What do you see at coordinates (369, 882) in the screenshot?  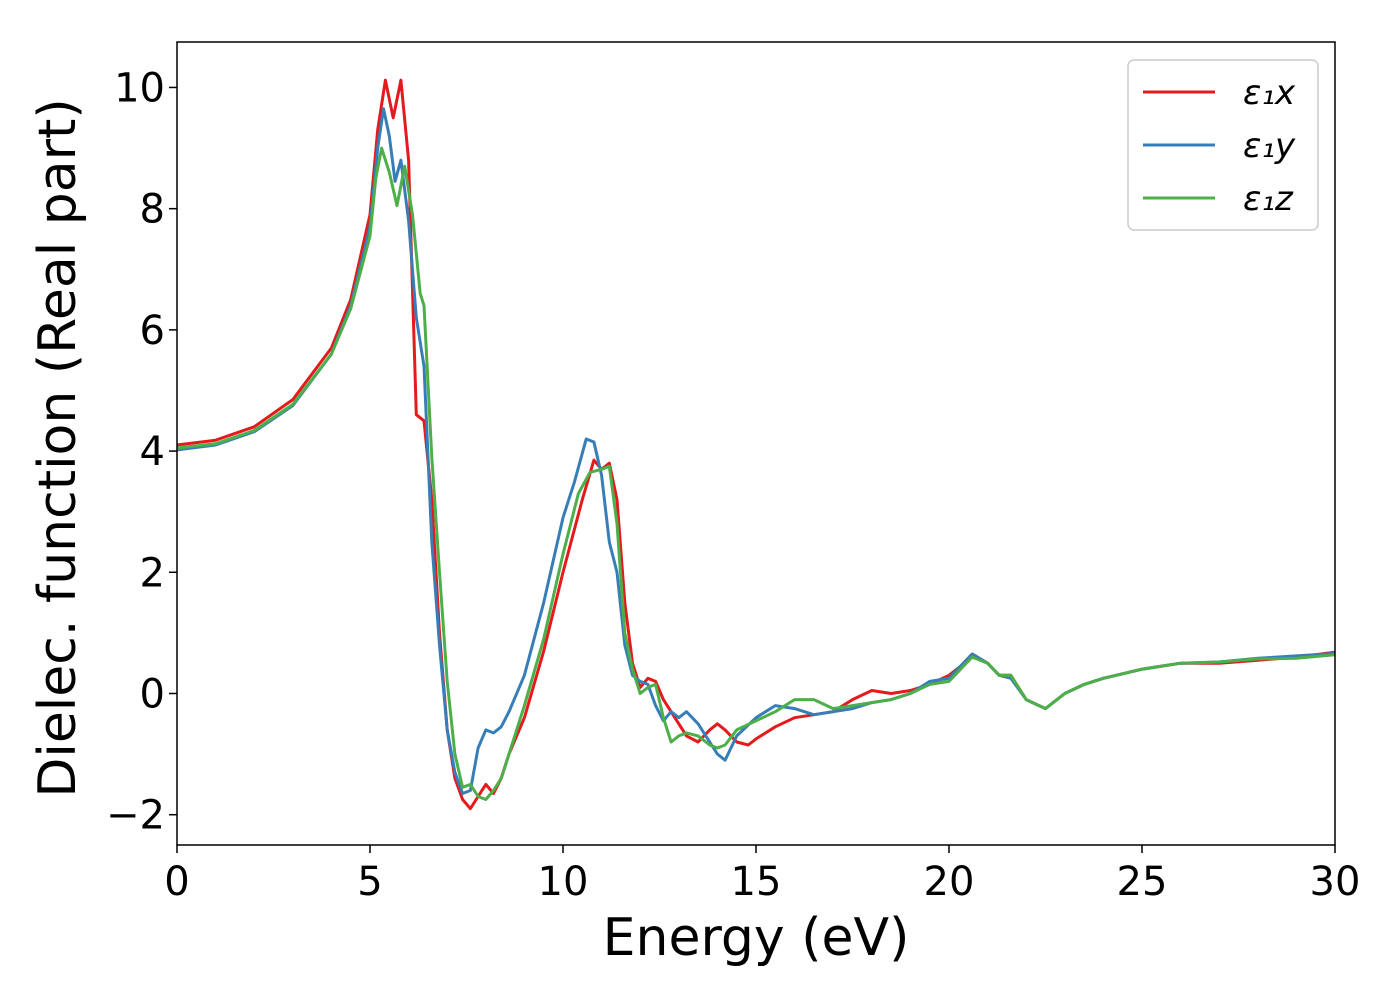 I see `x-tick-label: 5` at bounding box center [369, 882].